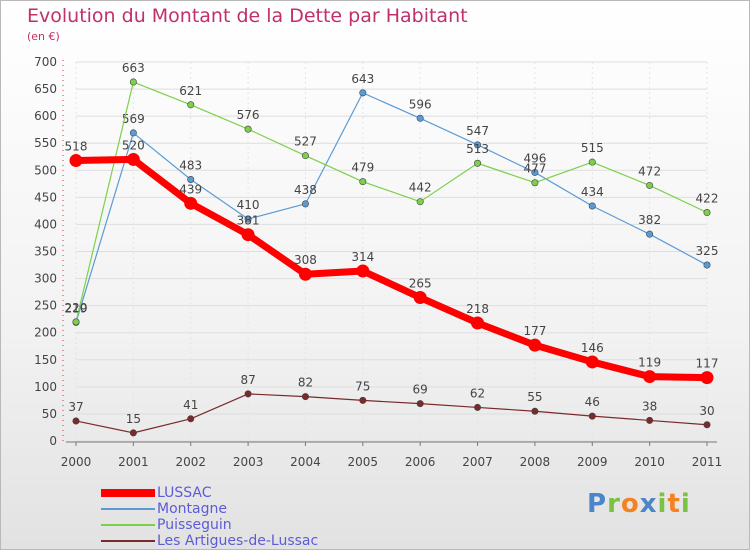  Describe the element at coordinates (133, 68) in the screenshot. I see `data-label: 663` at that location.